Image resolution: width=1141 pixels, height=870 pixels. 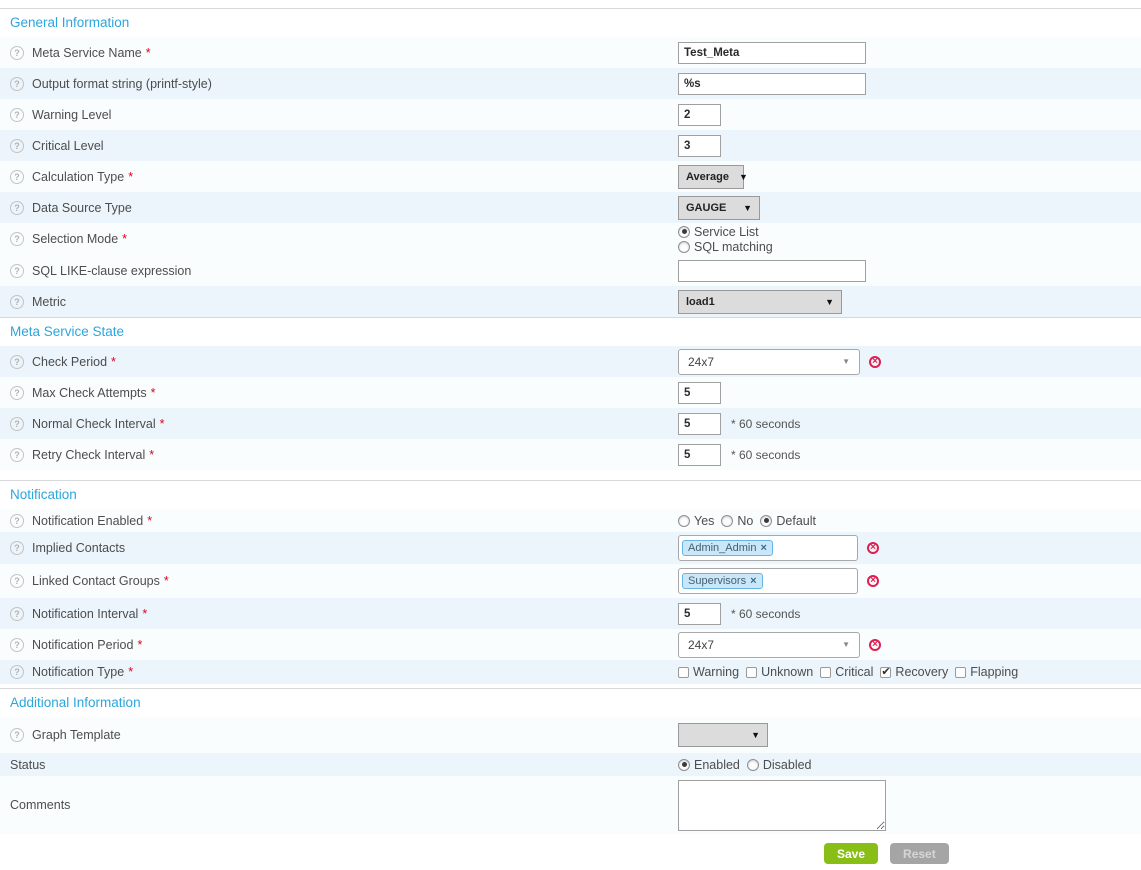 I want to click on selection-mode-option-sql-matching: SQL matching, so click(x=725, y=247).